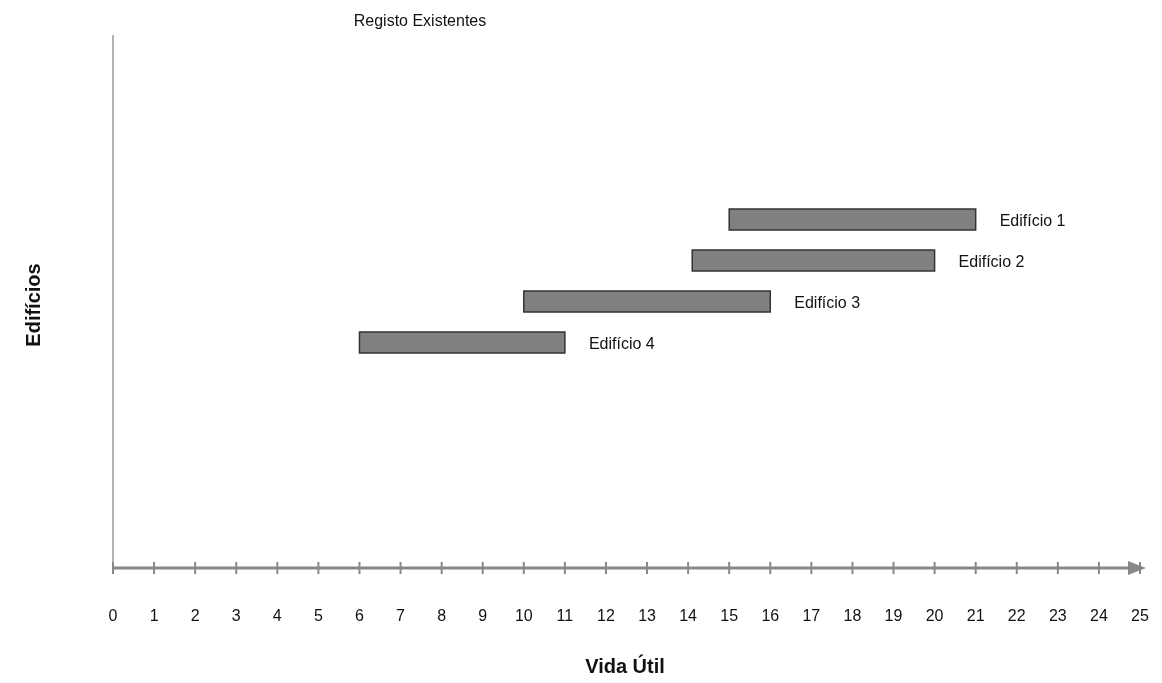 The height and width of the screenshot is (683, 1162). Describe the element at coordinates (934, 615) in the screenshot. I see `x-tick-label: 20` at that location.